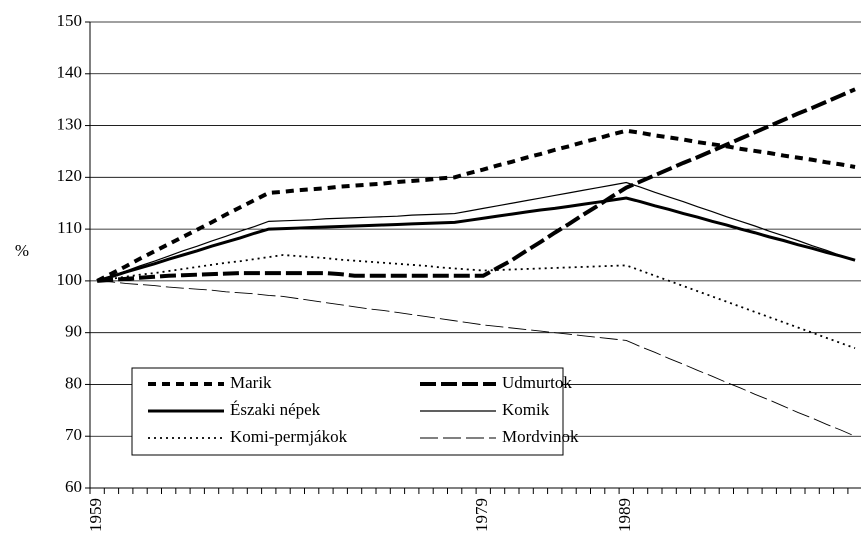  I want to click on y-tick-label: 70, so click(73, 434).